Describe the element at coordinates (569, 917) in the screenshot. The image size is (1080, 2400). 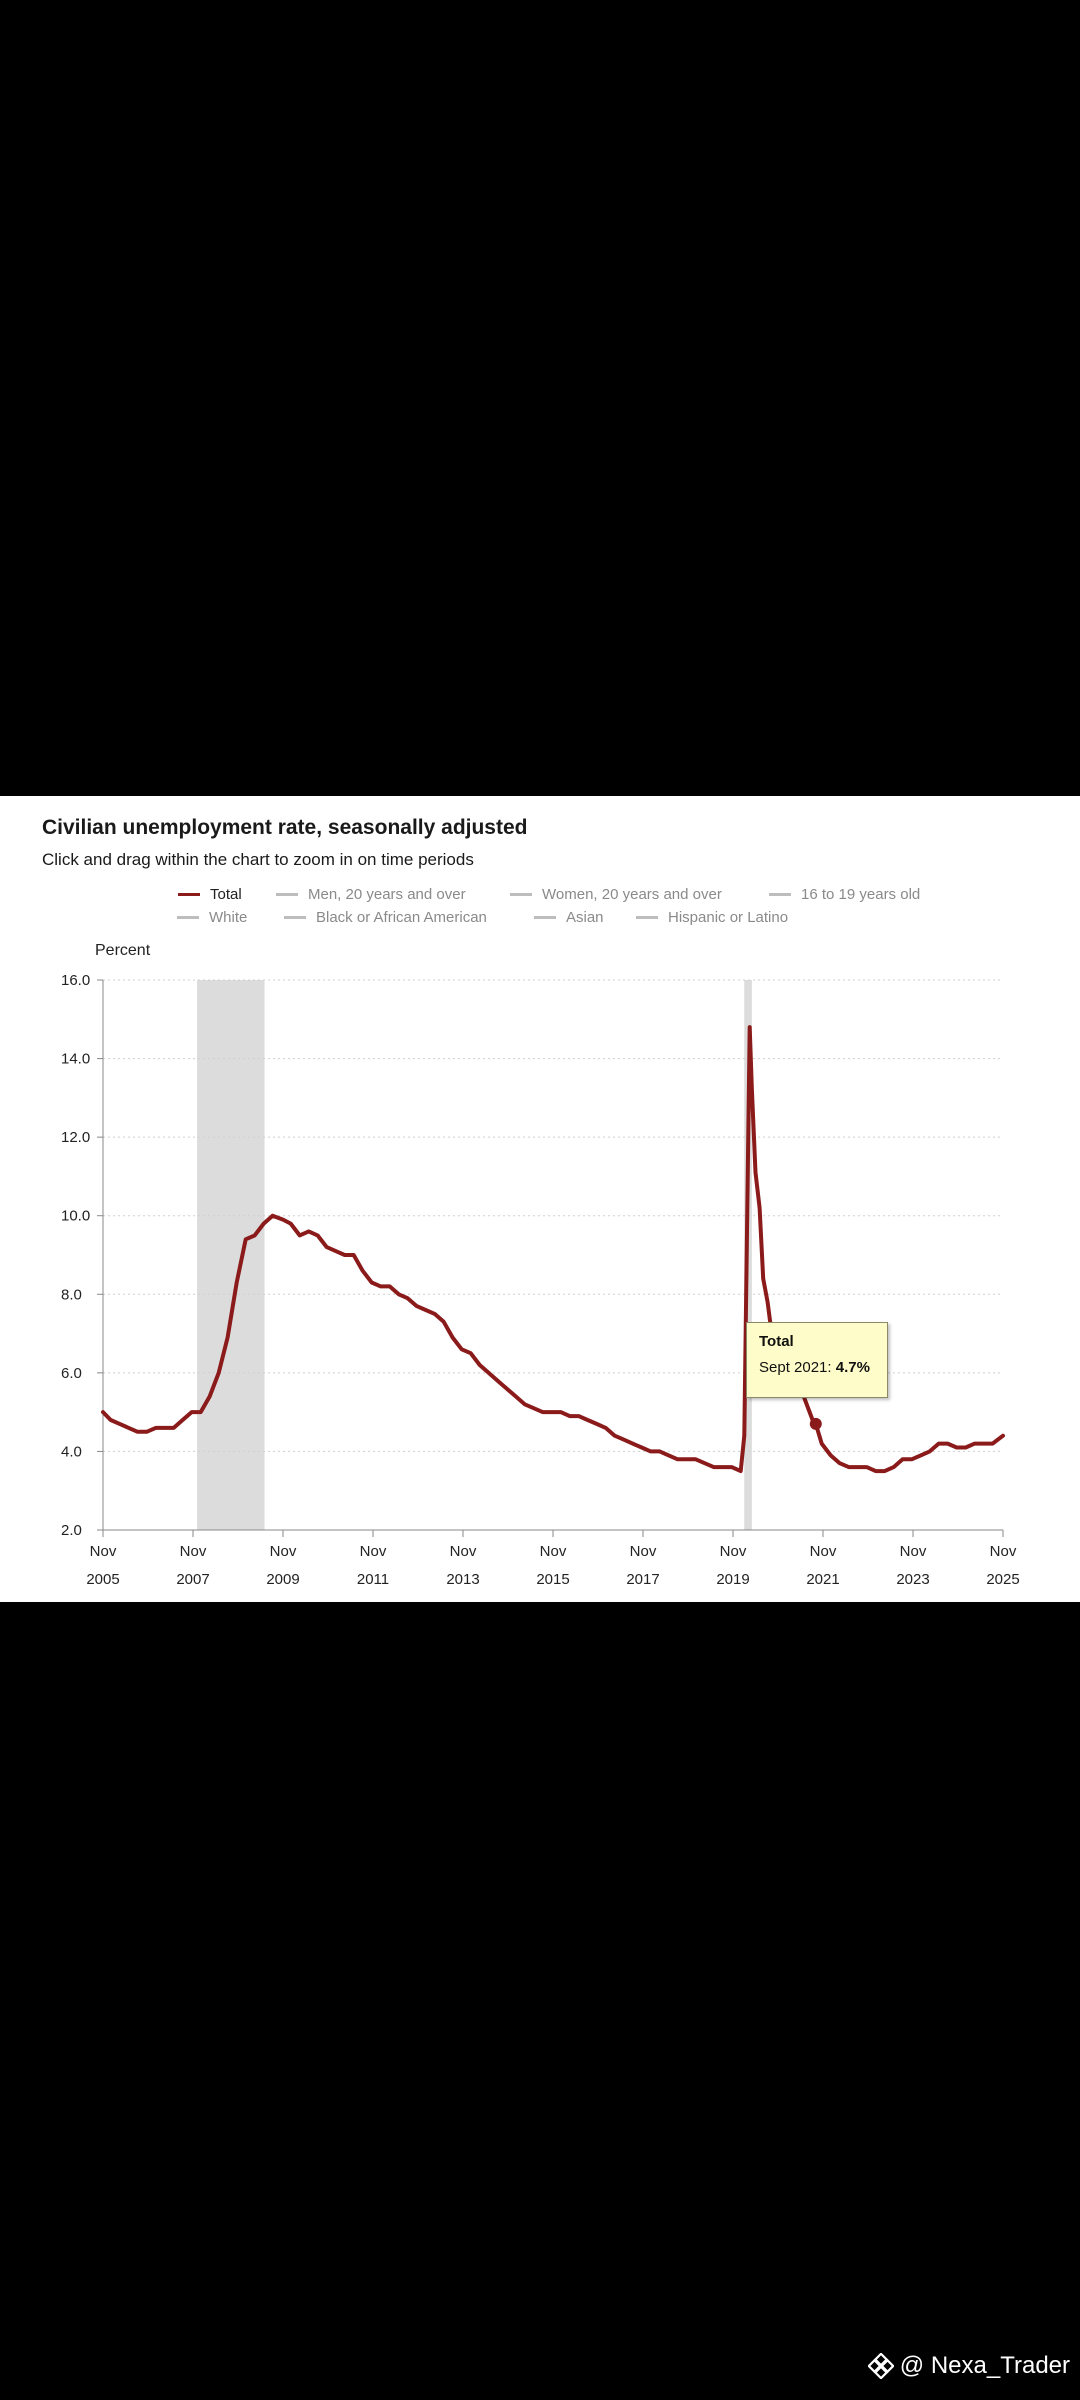
I see `legend-item-asian: Asian` at that location.